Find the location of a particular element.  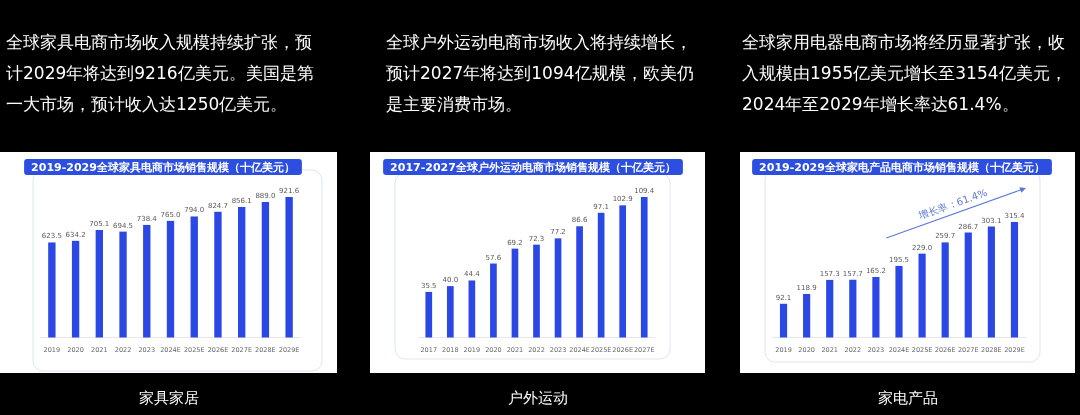

chart-subtitle: 全球户外运动电商市场收入将持续增长，预计2027年将达到1094亿规模，欧美仍是主要消费市场。 is located at coordinates (540, 73).